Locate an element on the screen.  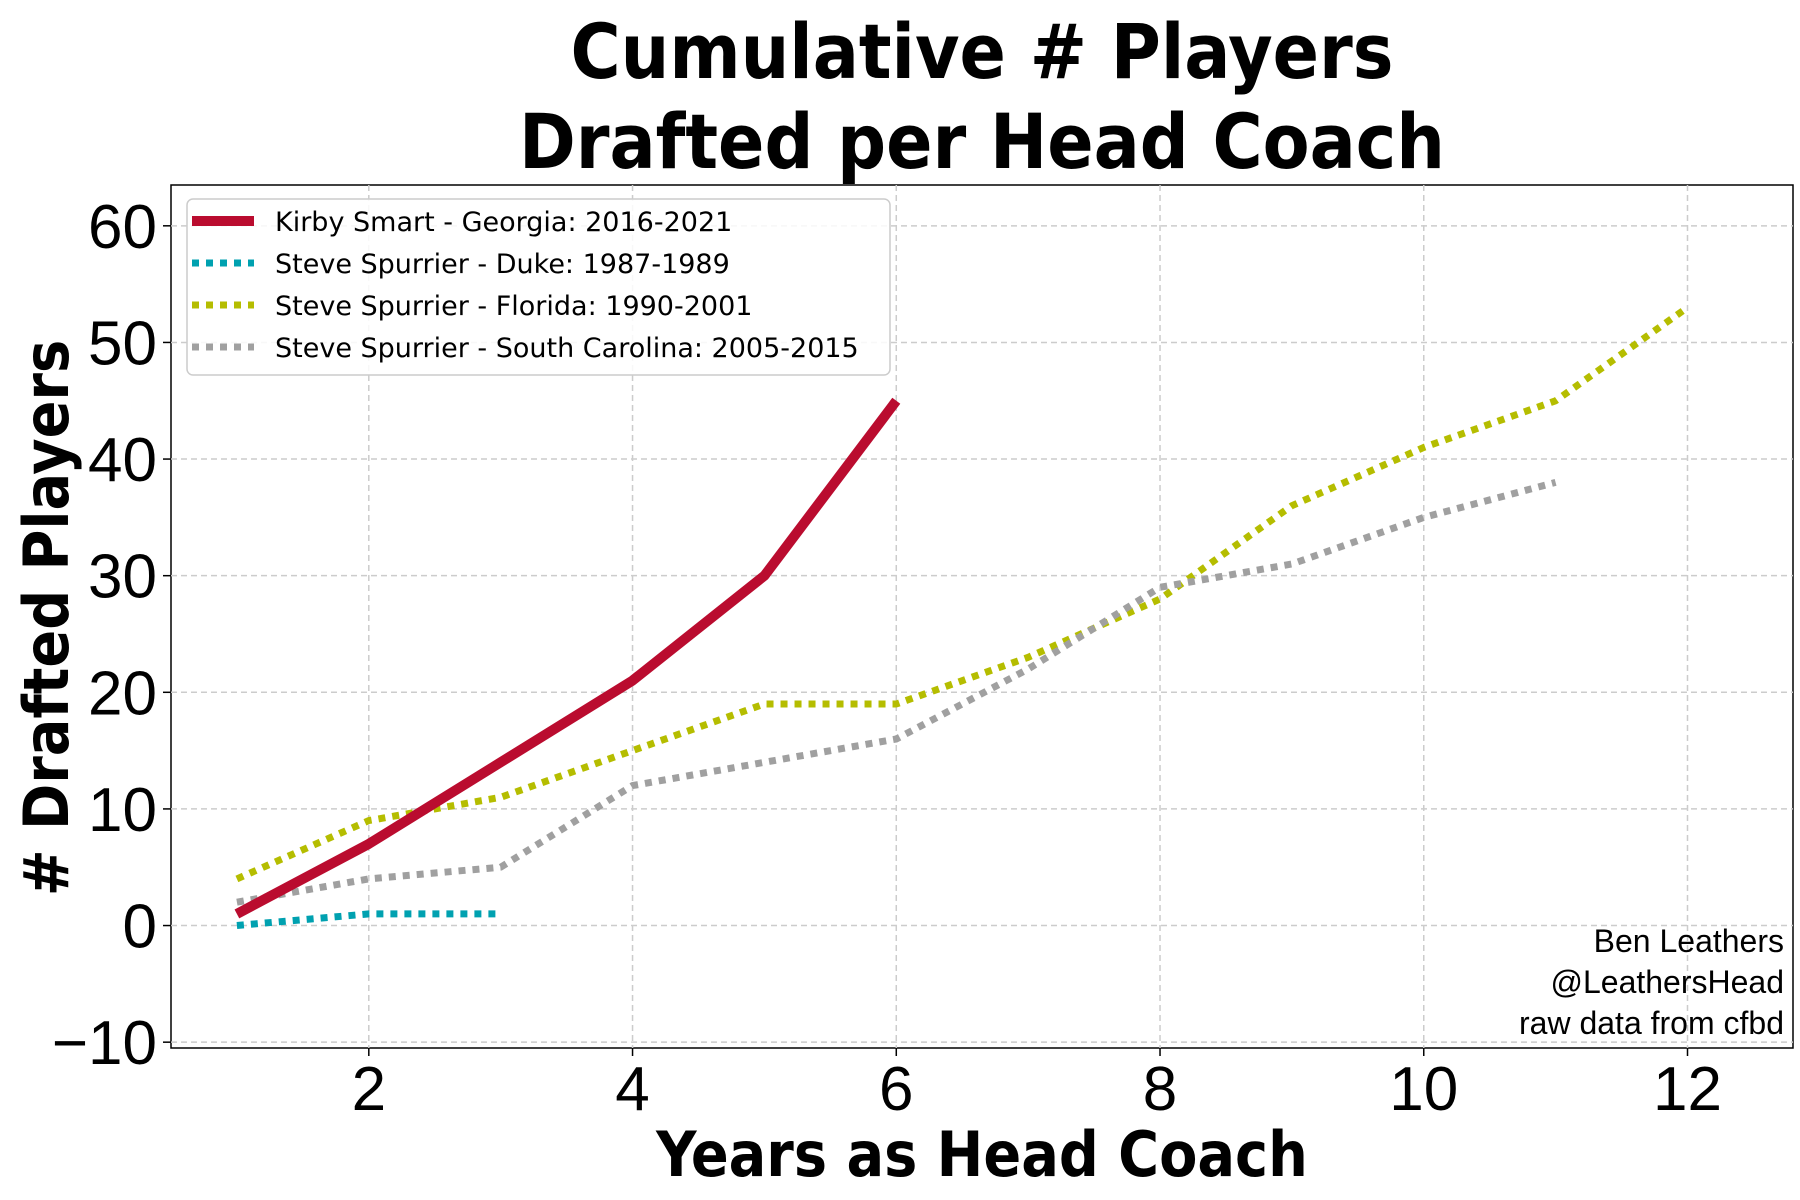
legend-label-2: Steve Spurrier - Florida: 1990-2001 is located at coordinates (513, 306).